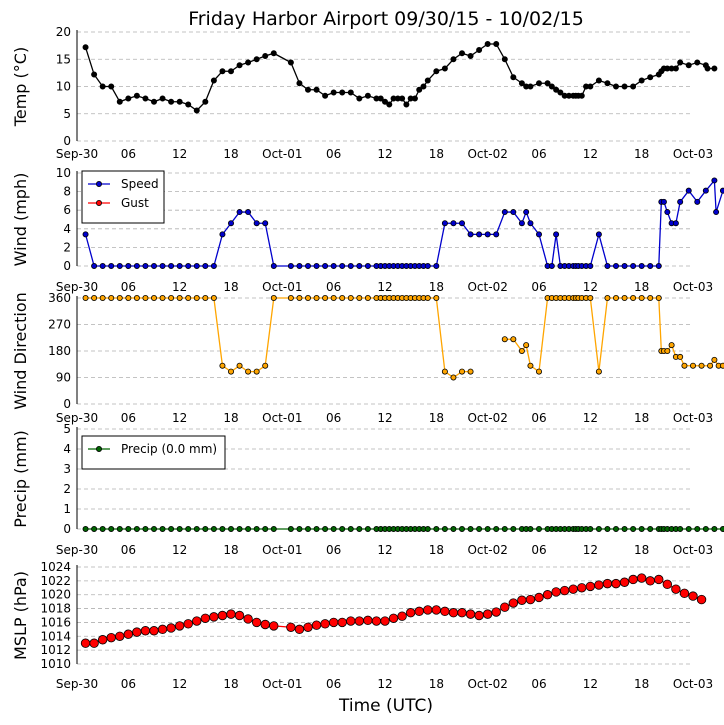 The height and width of the screenshot is (725, 724). I want to click on y-tick-label-winddir: 90, so click(63, 378).